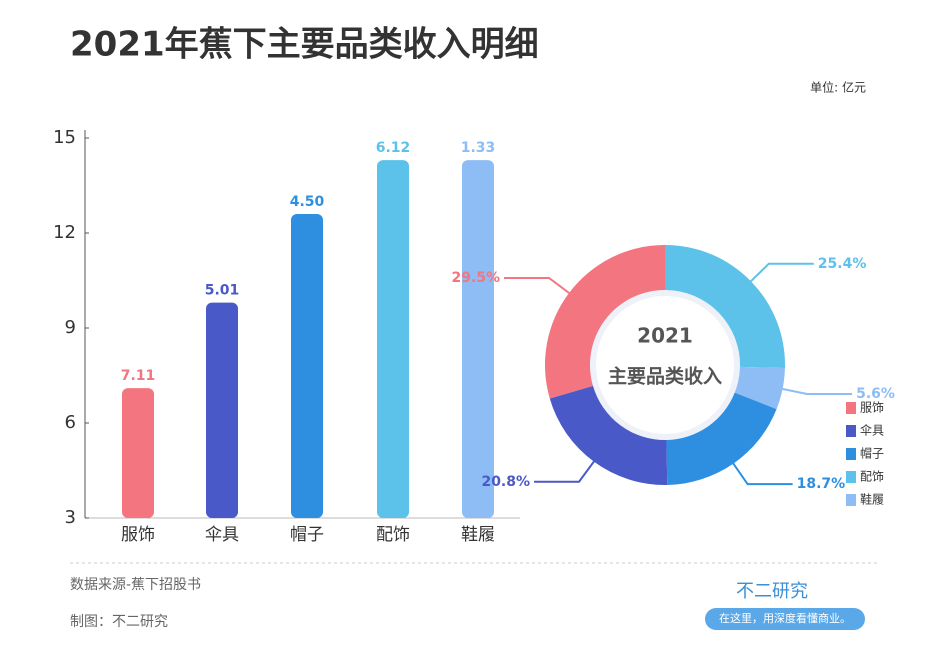  What do you see at coordinates (665, 336) in the screenshot?
I see `center-title: 2021` at bounding box center [665, 336].